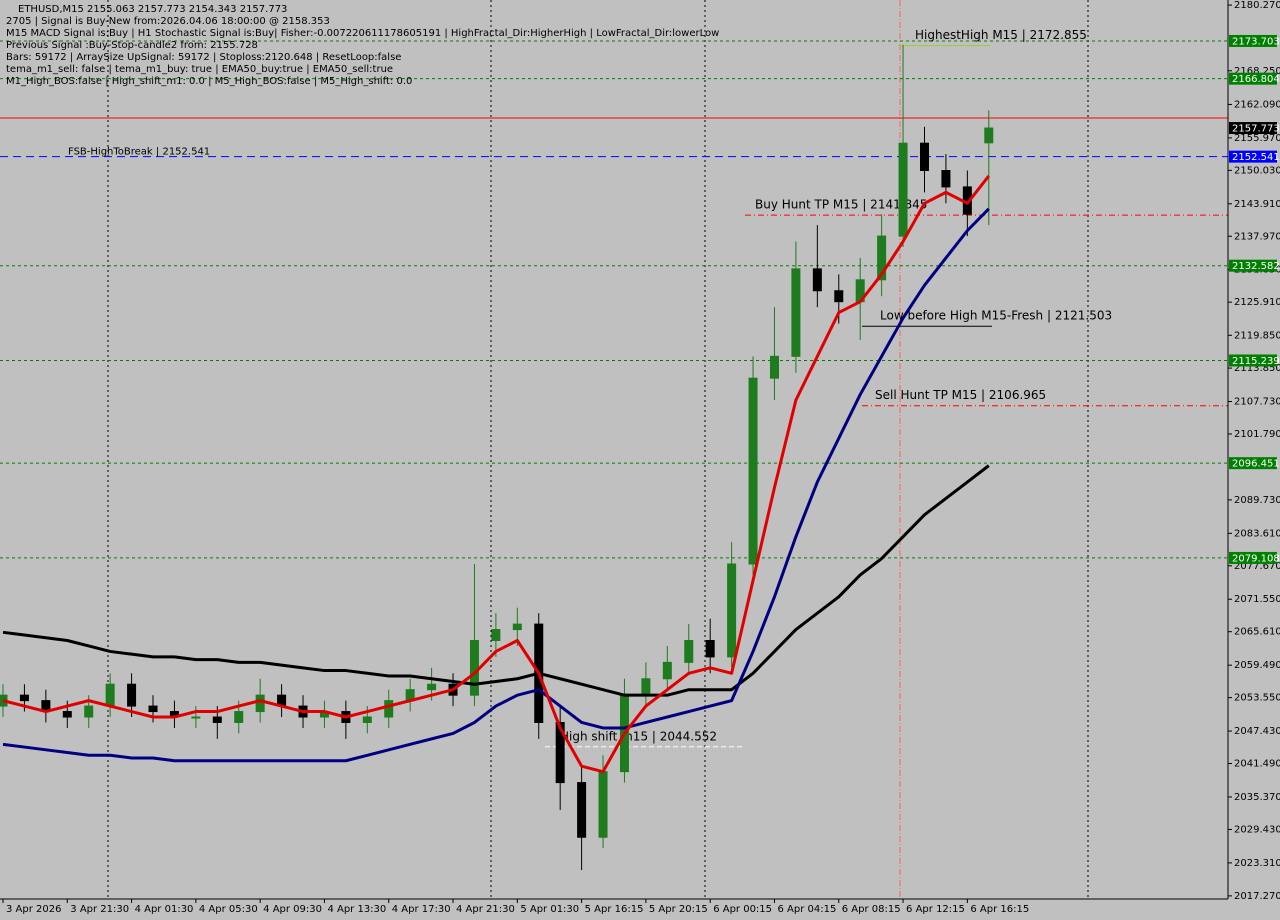  Describe the element at coordinates (1257, 335) in the screenshot. I see `y-tick-label: 2119.850` at that location.